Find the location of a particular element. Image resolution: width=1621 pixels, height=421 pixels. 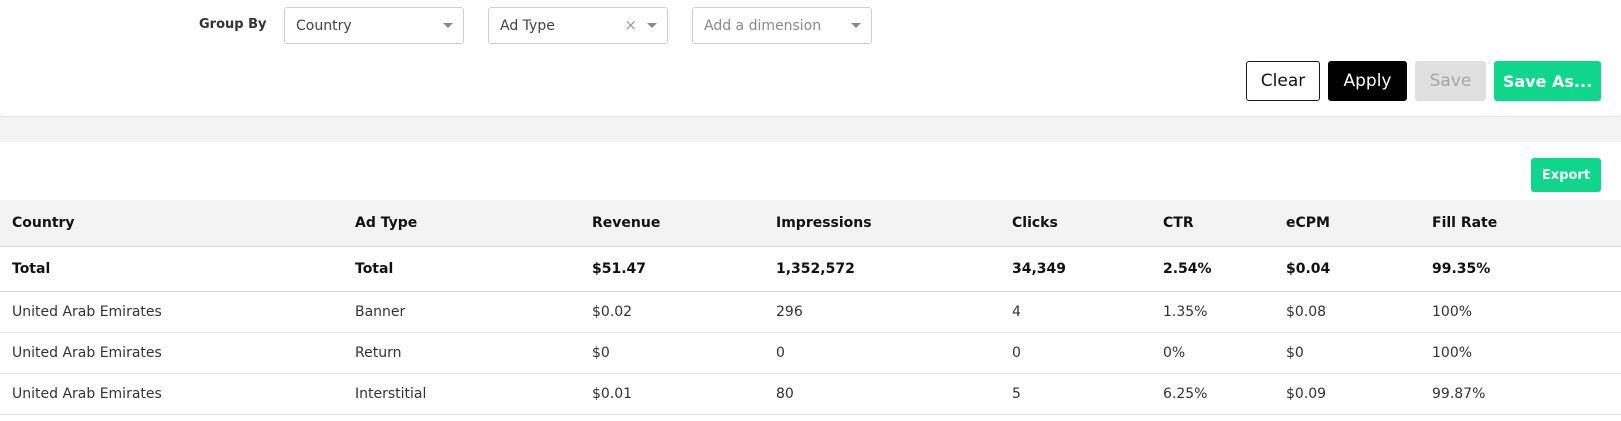

apply-button: Apply is located at coordinates (1367, 81).